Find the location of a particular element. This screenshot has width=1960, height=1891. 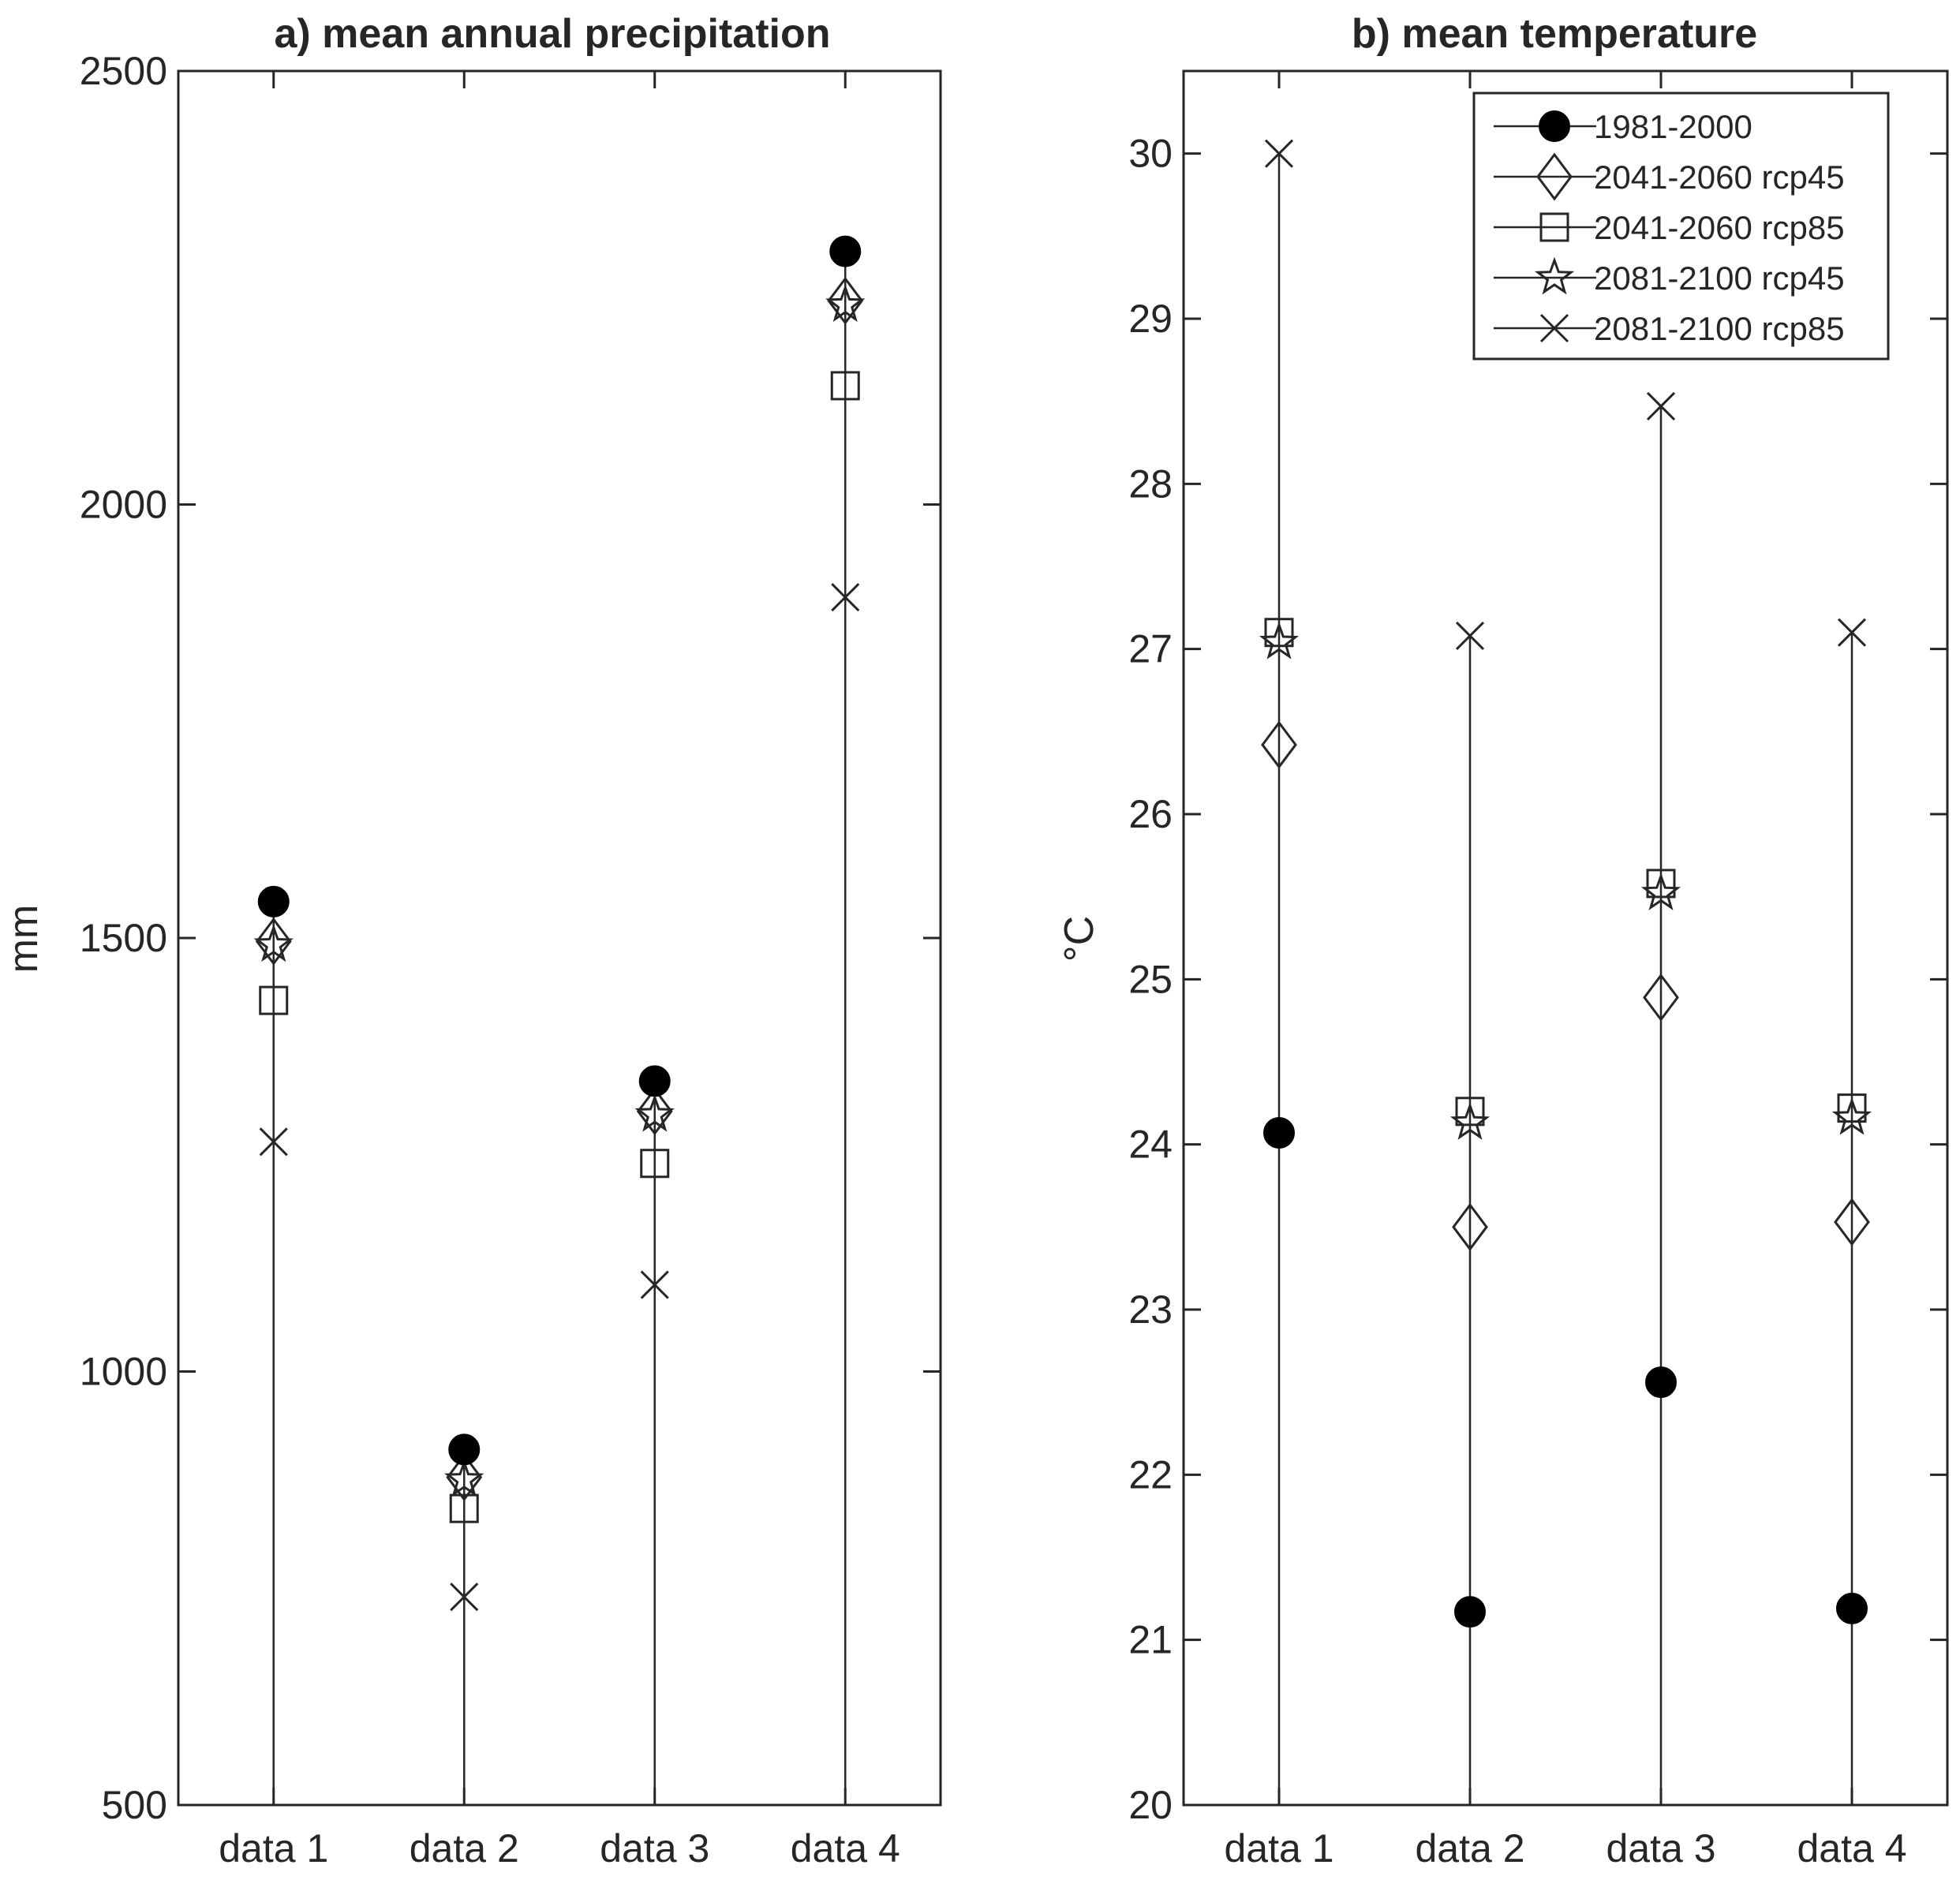

legend-item: 2041-2060 rcp45 is located at coordinates (1669, 177).